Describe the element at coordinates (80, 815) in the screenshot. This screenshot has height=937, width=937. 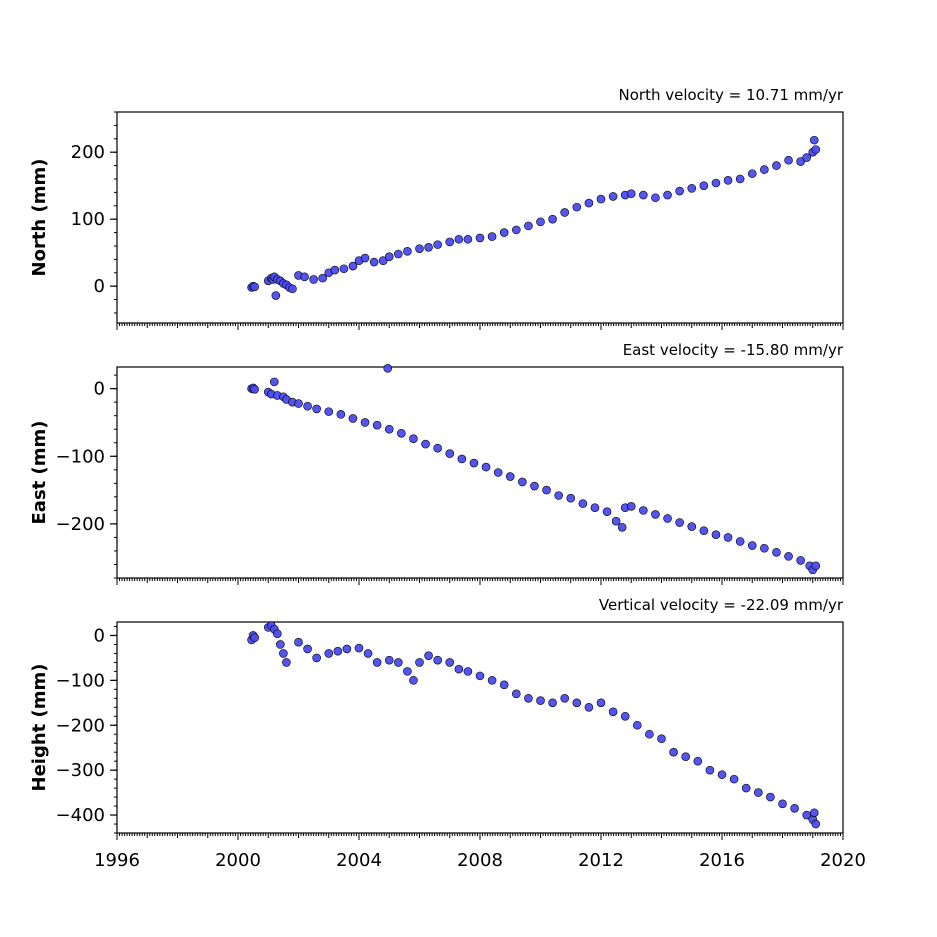
I see `y-tick-label: −400` at that location.